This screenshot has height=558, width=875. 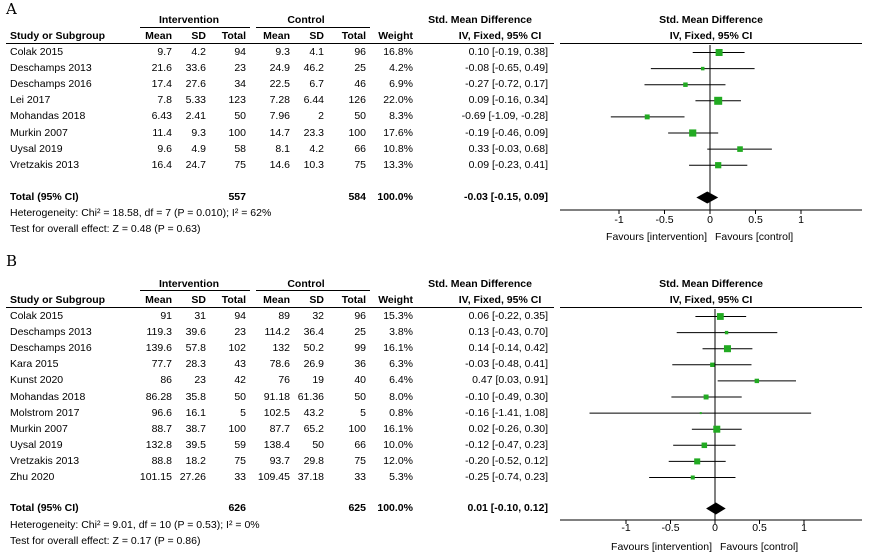 What do you see at coordinates (161, 412) in the screenshot?
I see `intervention-mean: 96.6` at bounding box center [161, 412].